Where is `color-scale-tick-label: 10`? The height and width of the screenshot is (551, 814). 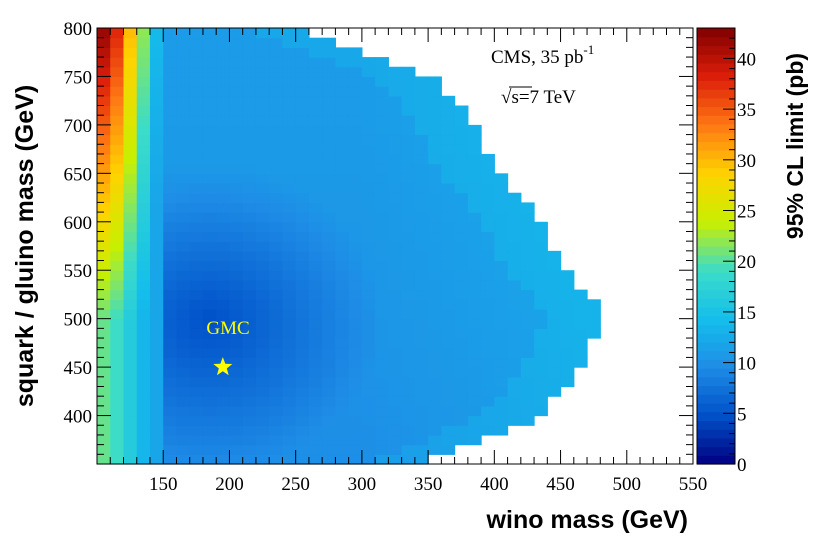 color-scale-tick-label: 10 is located at coordinates (746, 364).